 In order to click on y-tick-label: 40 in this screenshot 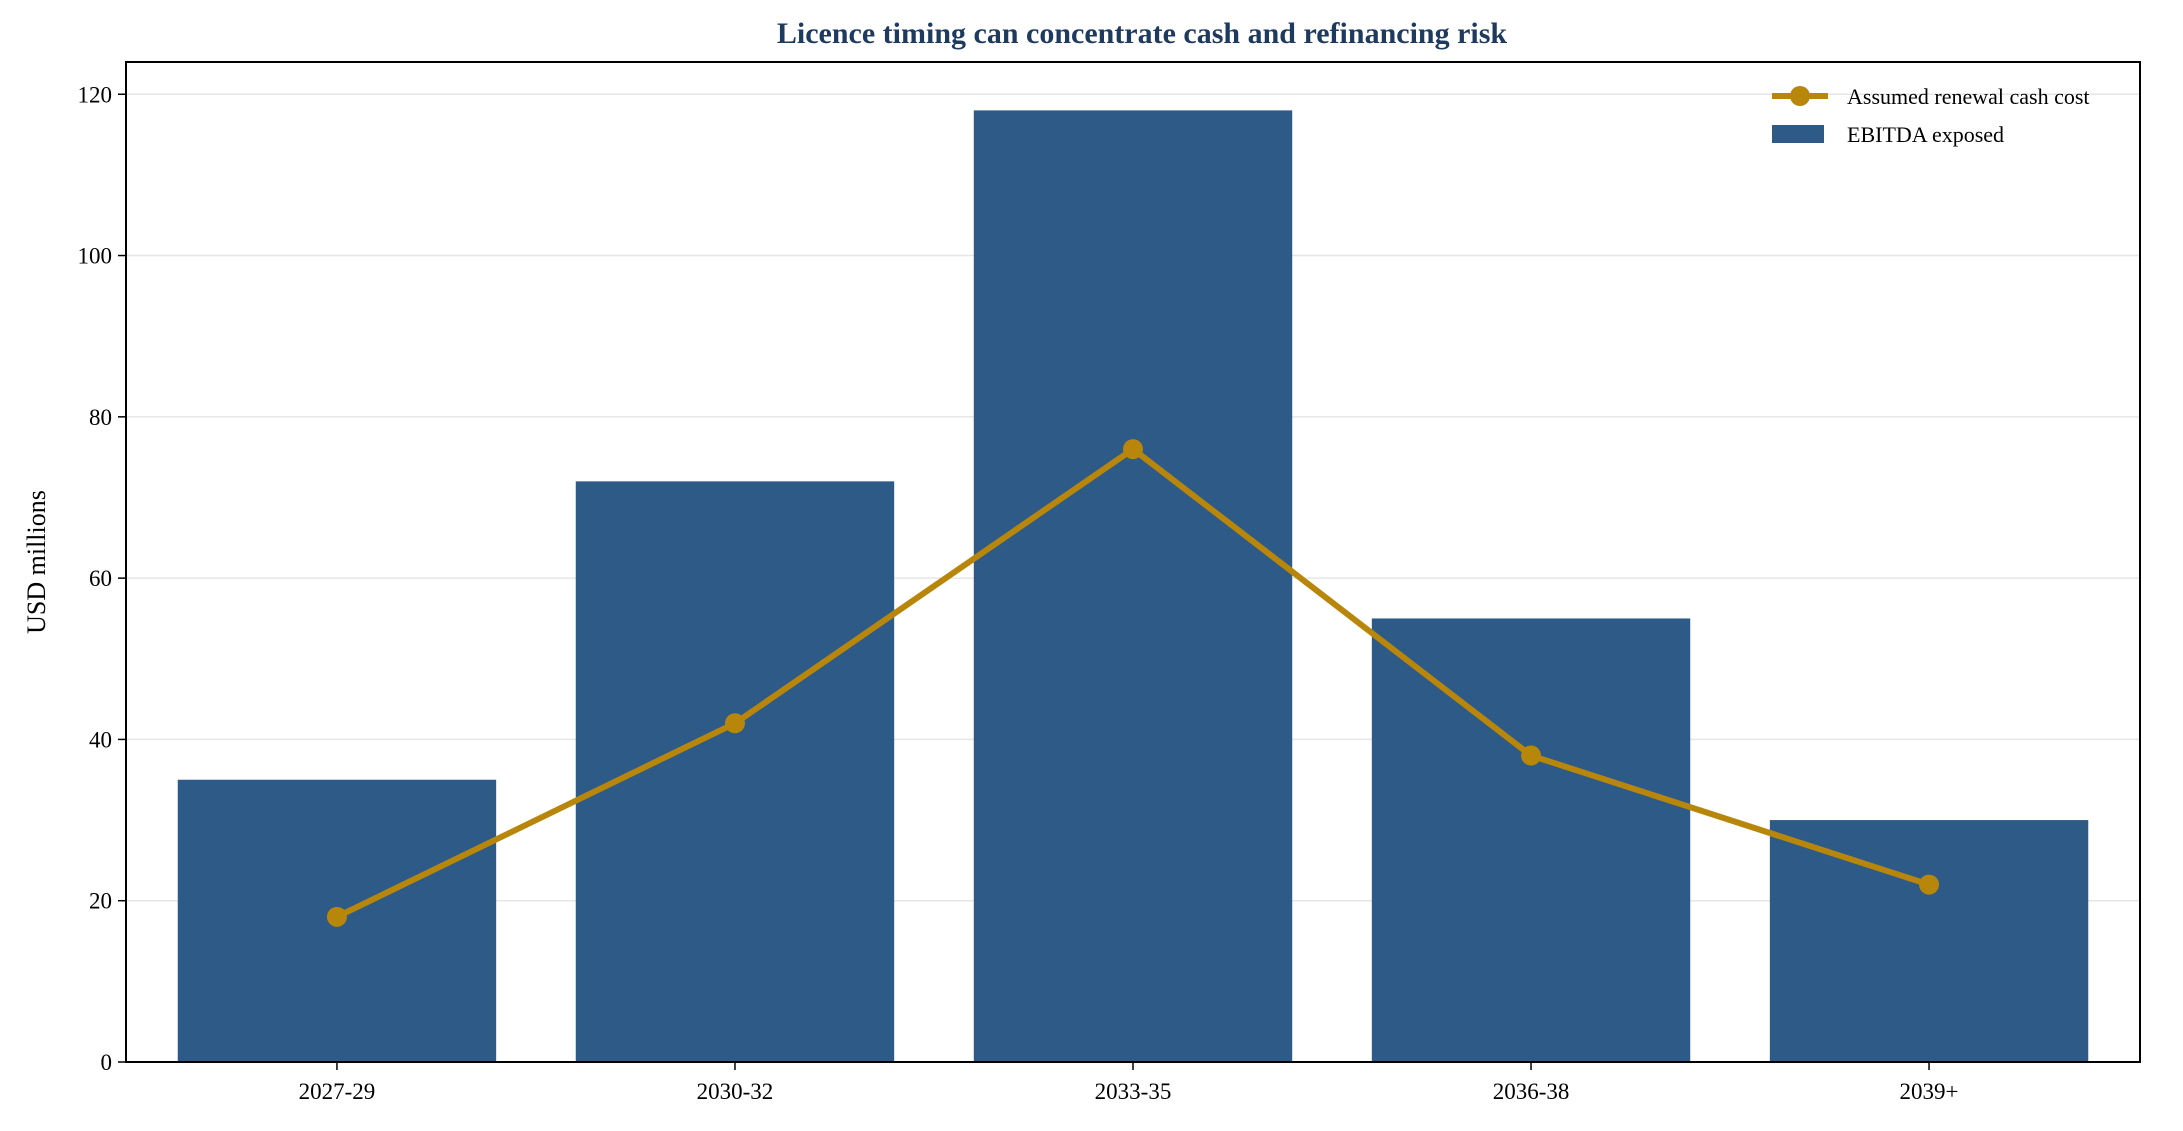, I will do `click(100, 739)`.